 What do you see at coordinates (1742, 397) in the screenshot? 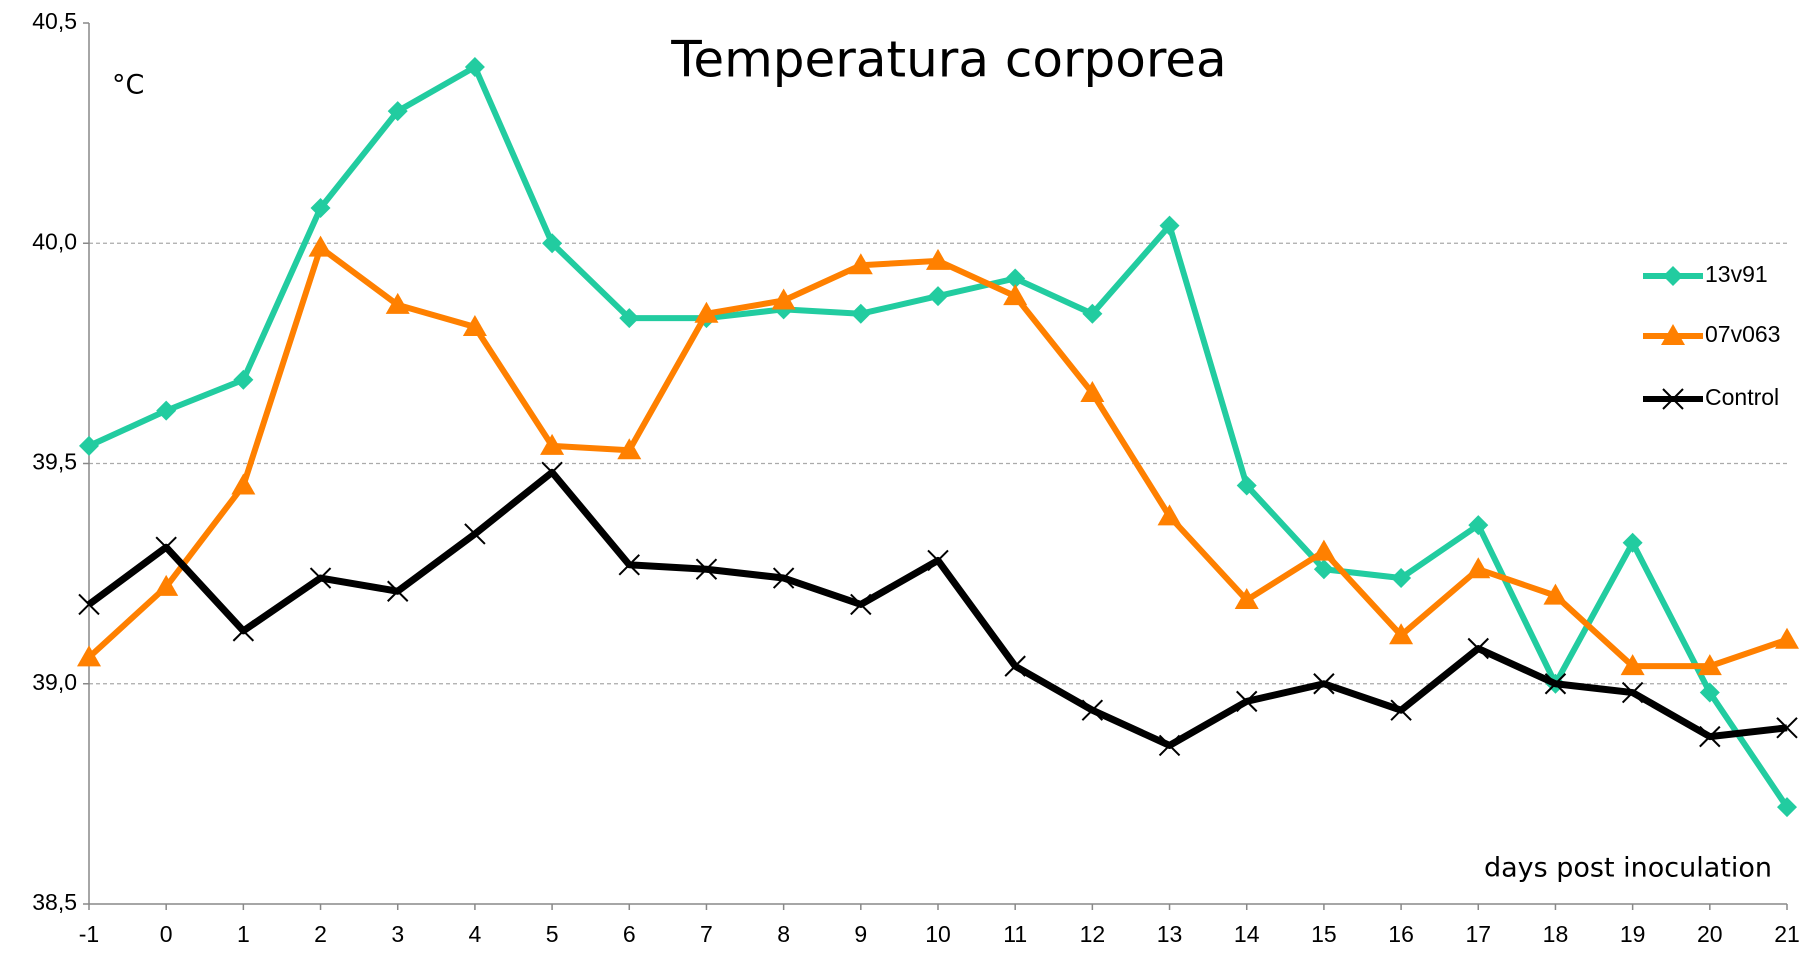
I see `legend-label: Control` at bounding box center [1742, 397].